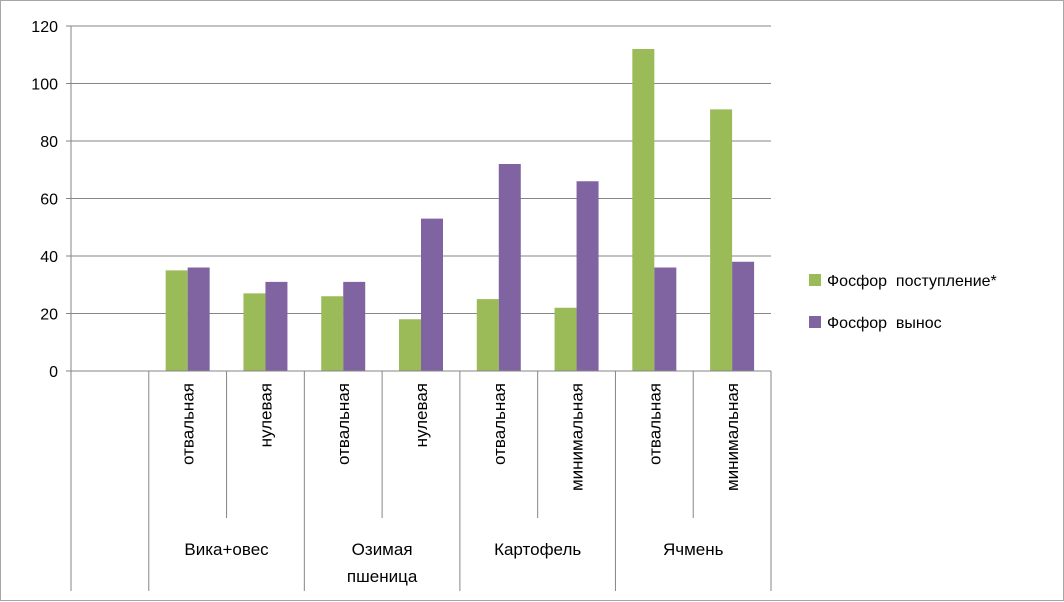 Image resolution: width=1064 pixels, height=602 pixels. Describe the element at coordinates (884, 323) in the screenshot. I see `legend-label: Фосфор вынос` at that location.